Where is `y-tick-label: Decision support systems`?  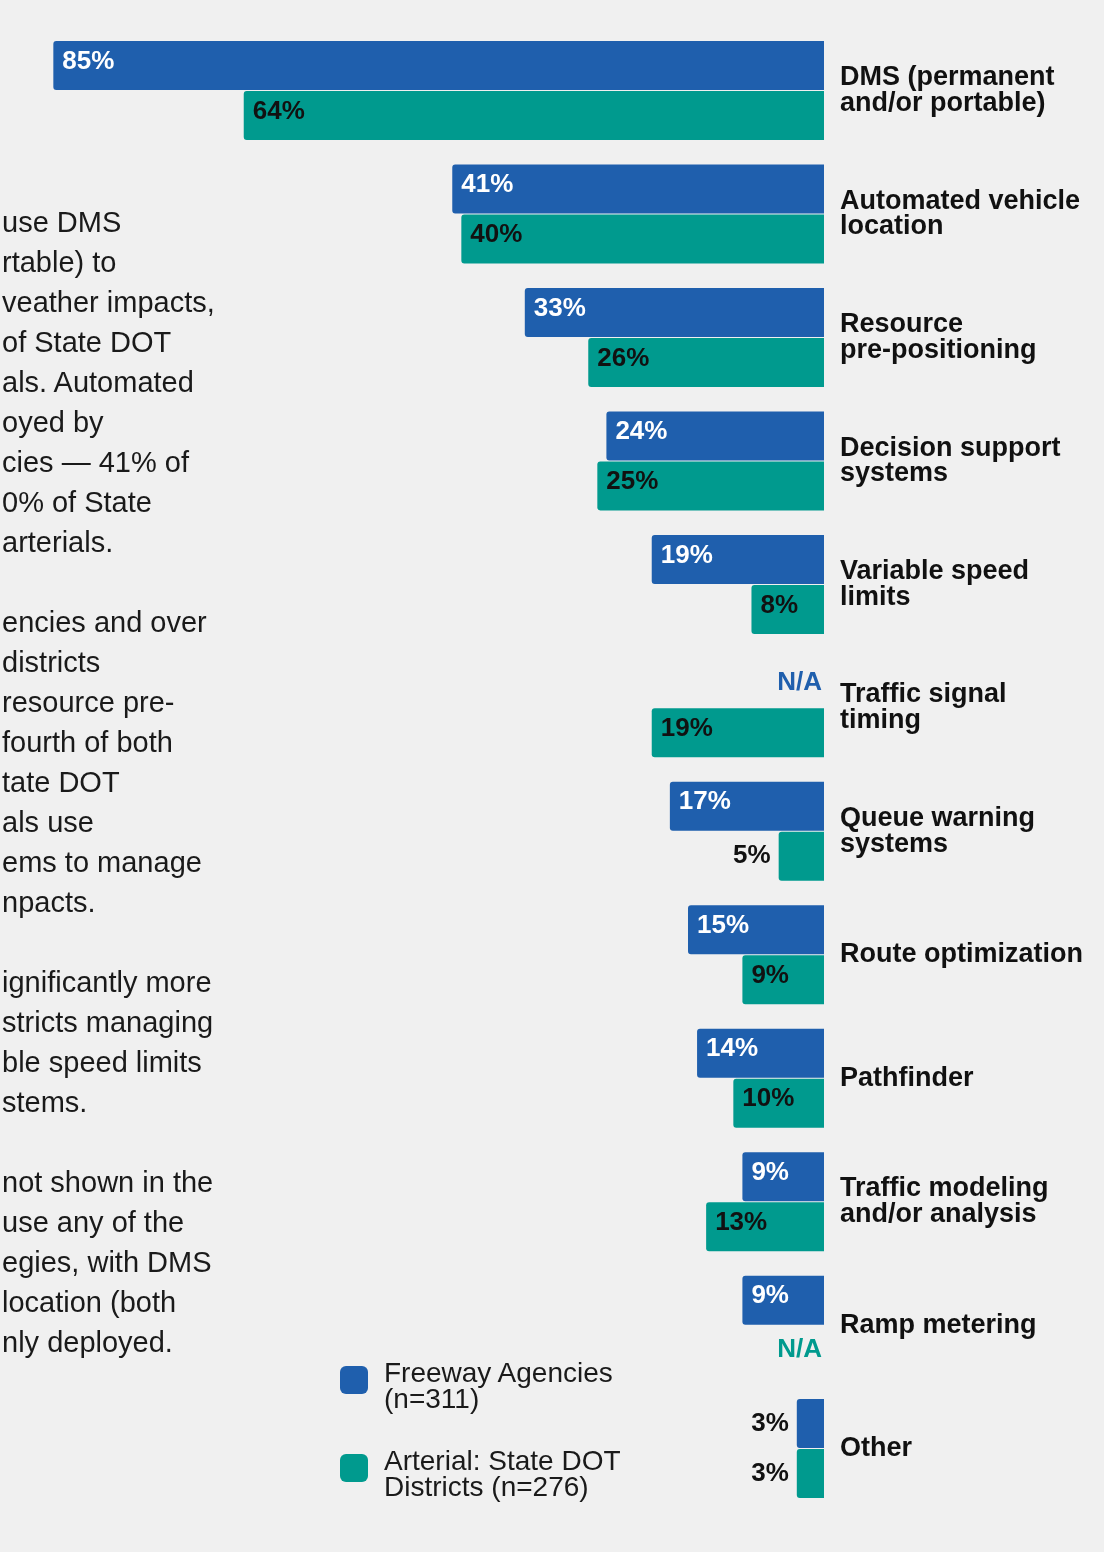
y-tick-label: Decision support systems is located at coordinates (950, 459).